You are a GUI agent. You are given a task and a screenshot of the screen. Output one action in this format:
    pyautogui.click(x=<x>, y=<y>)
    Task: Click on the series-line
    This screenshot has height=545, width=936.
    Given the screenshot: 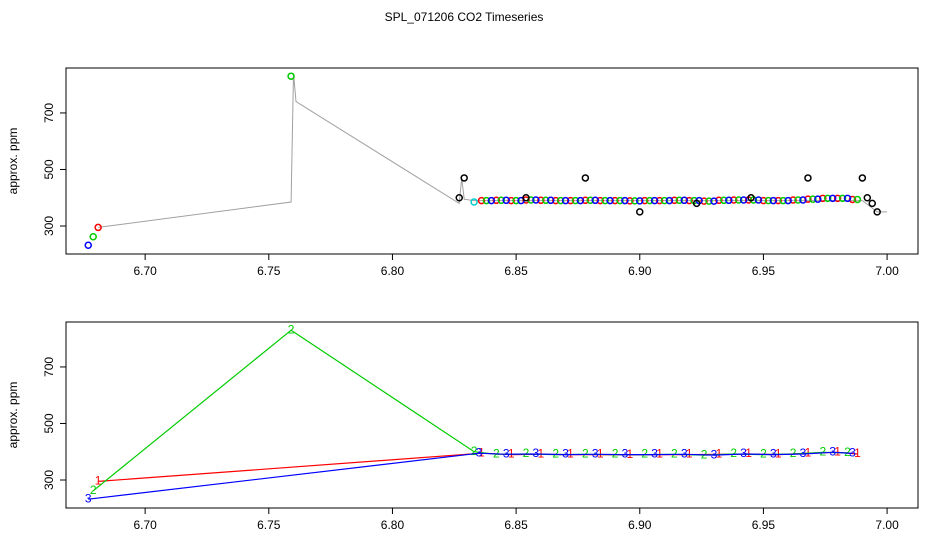 What is the action you would take?
    pyautogui.click(x=470, y=475)
    